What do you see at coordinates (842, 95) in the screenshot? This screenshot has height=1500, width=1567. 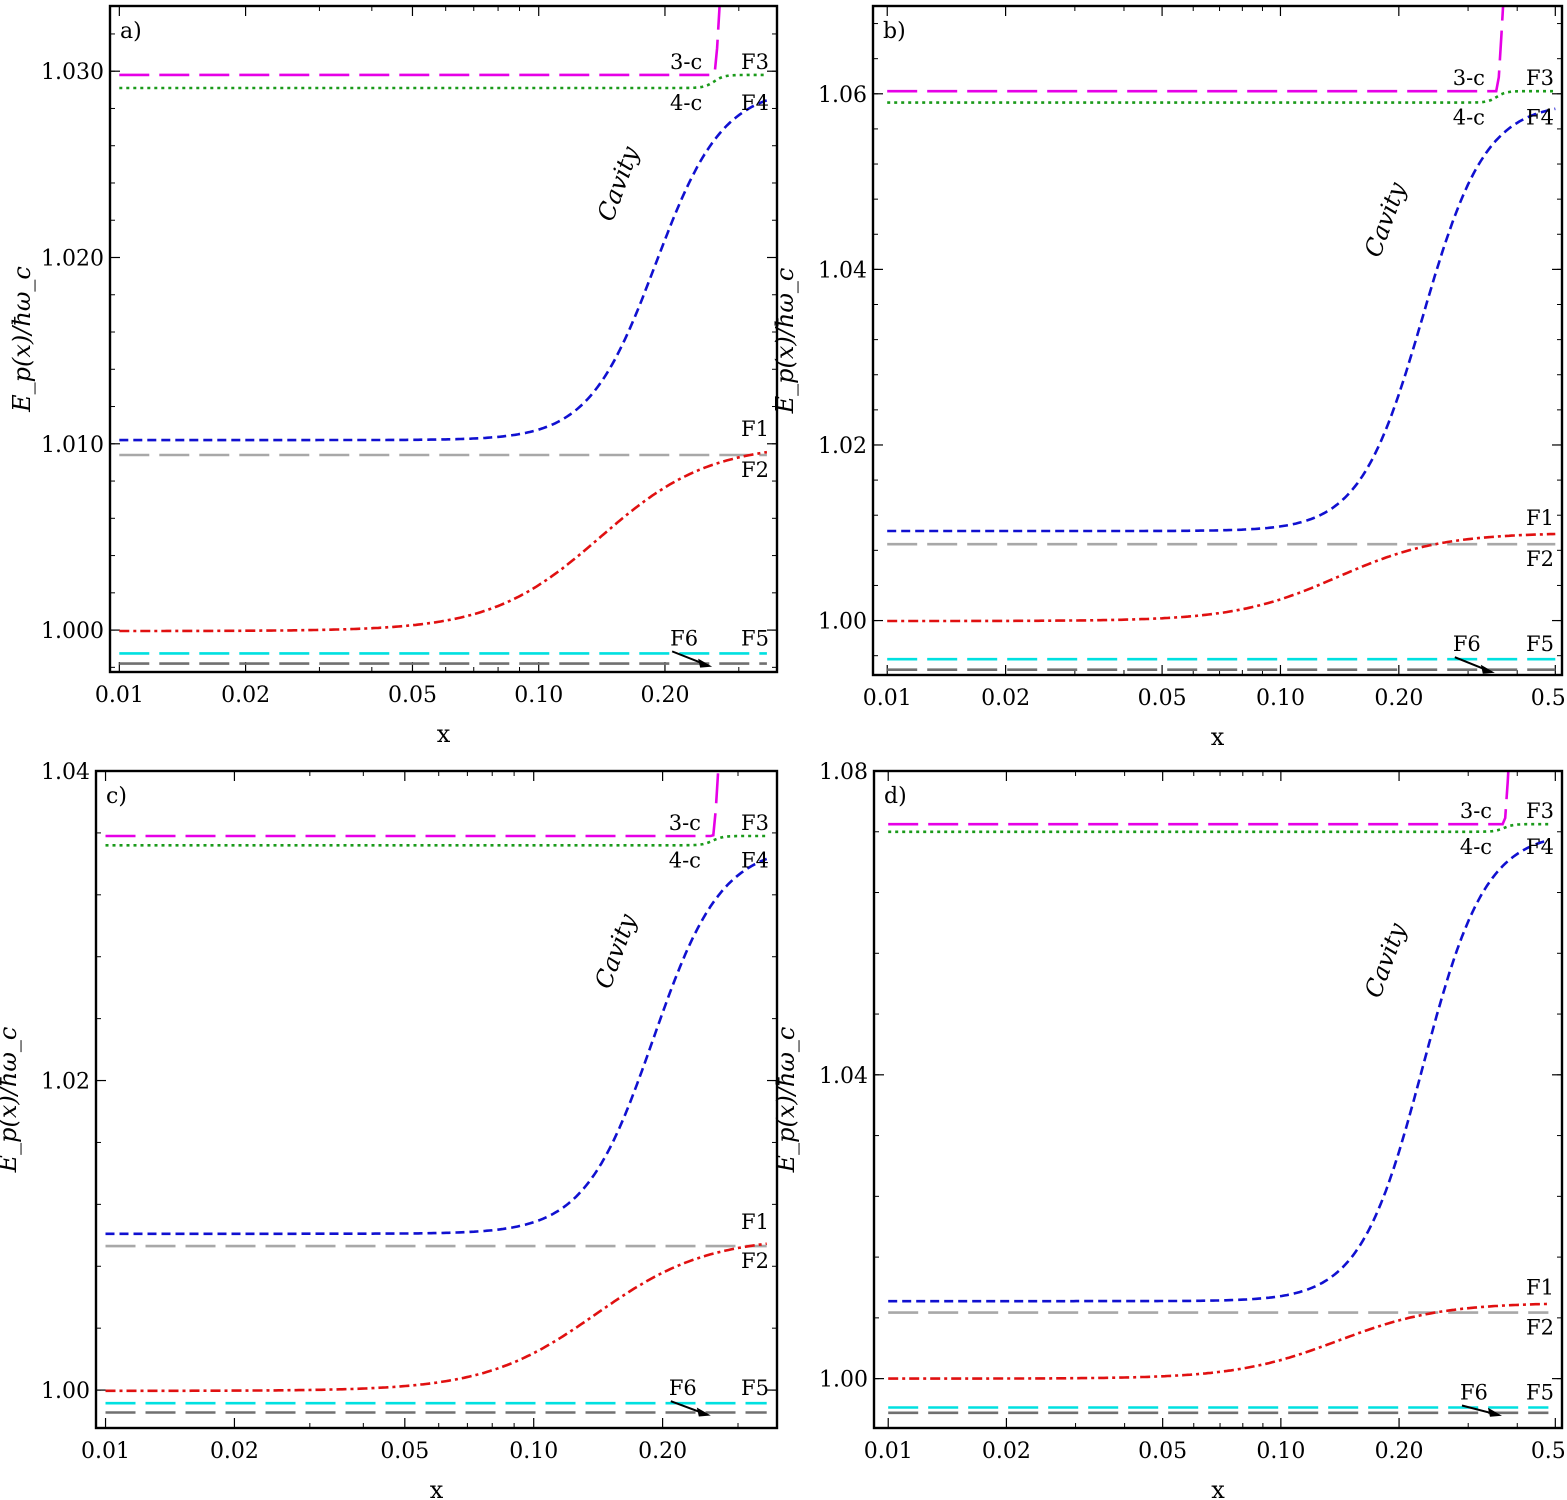 I see `y-tick-label: 1.06` at bounding box center [842, 95].